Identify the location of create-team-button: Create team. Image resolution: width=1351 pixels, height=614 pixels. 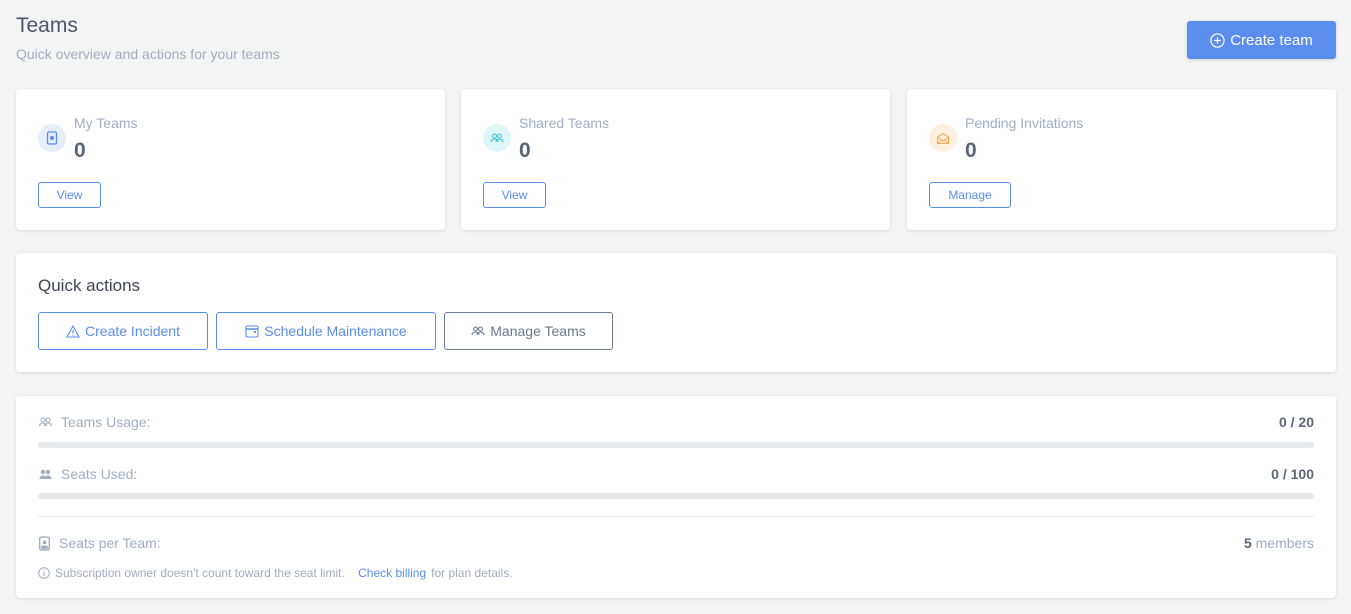
(1261, 40).